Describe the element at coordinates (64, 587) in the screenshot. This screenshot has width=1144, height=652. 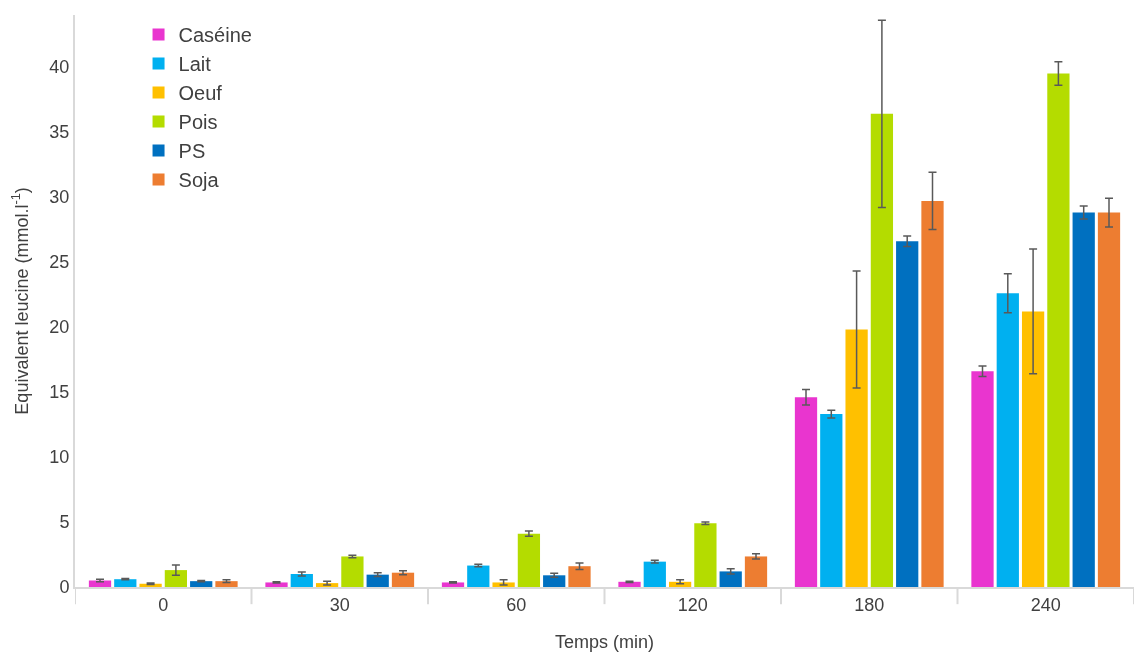
I see `y-tick-label: 0` at that location.